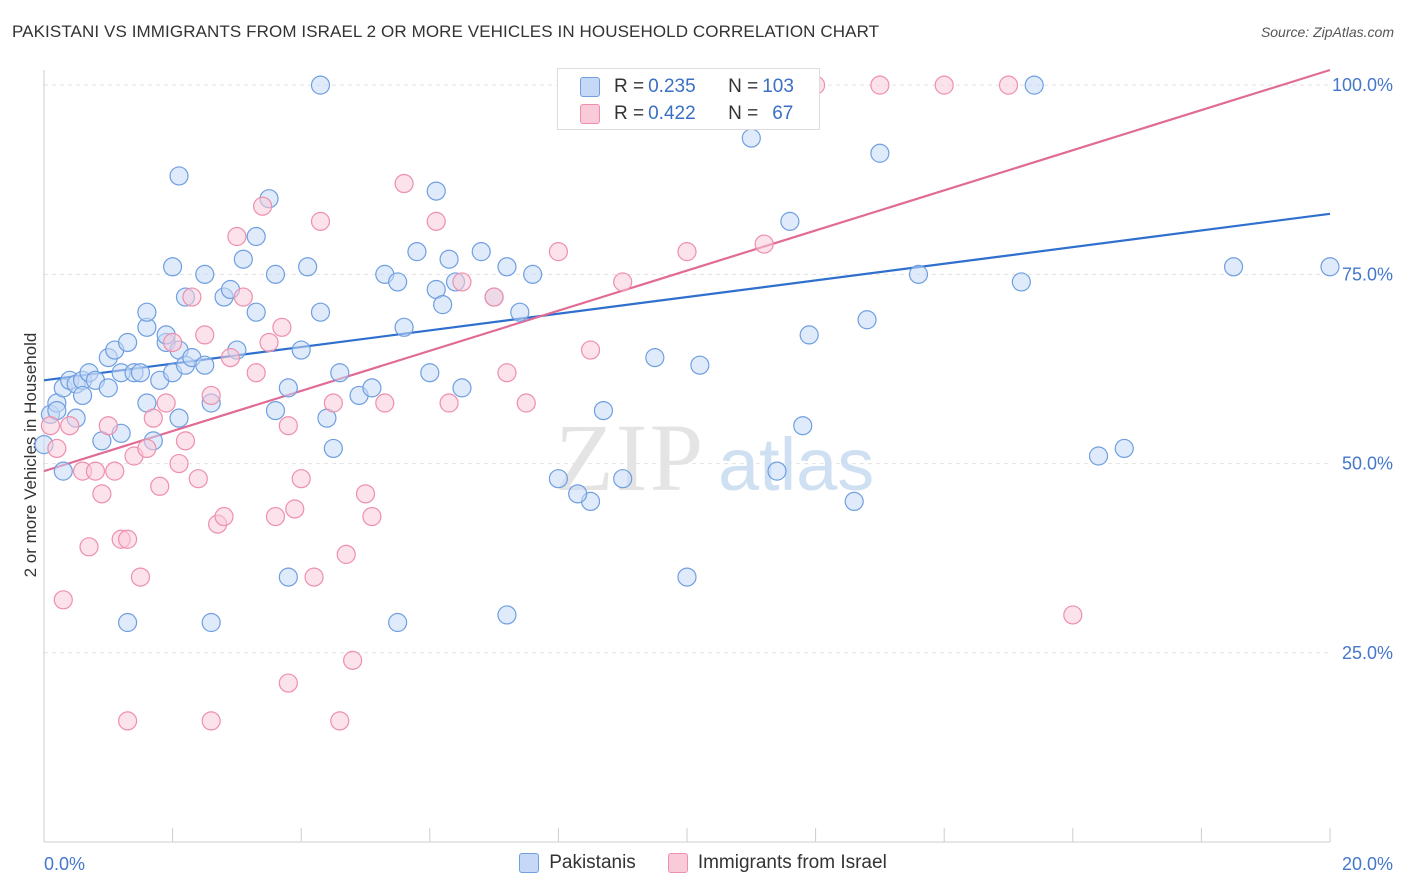 The width and height of the screenshot is (1406, 892). Describe the element at coordinates (672, 86) in the screenshot. I see `legend-r-value: 0.235` at that location.